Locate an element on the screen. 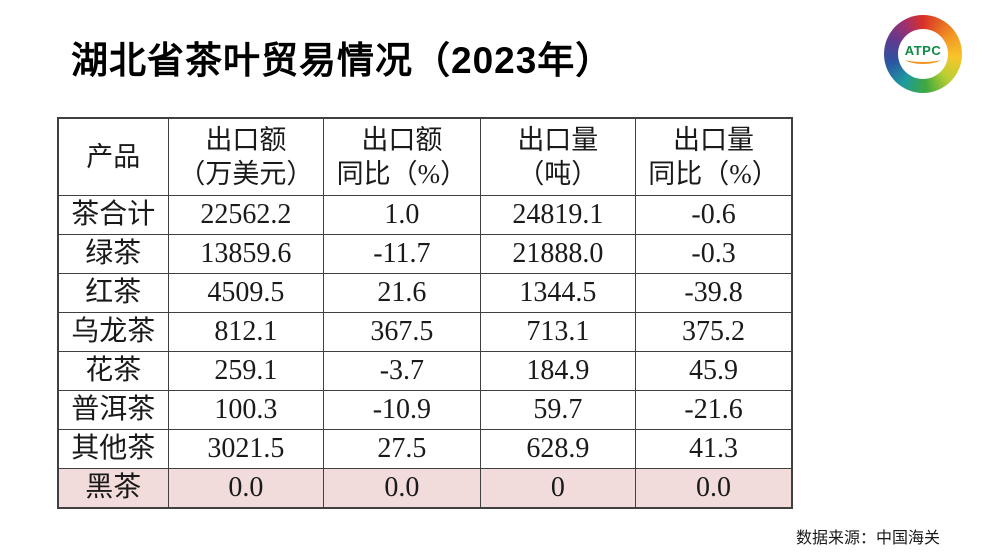 The width and height of the screenshot is (989, 556). table-row: 其他茶 3021.5 27.5 628.9 41.3 is located at coordinates (425, 449).